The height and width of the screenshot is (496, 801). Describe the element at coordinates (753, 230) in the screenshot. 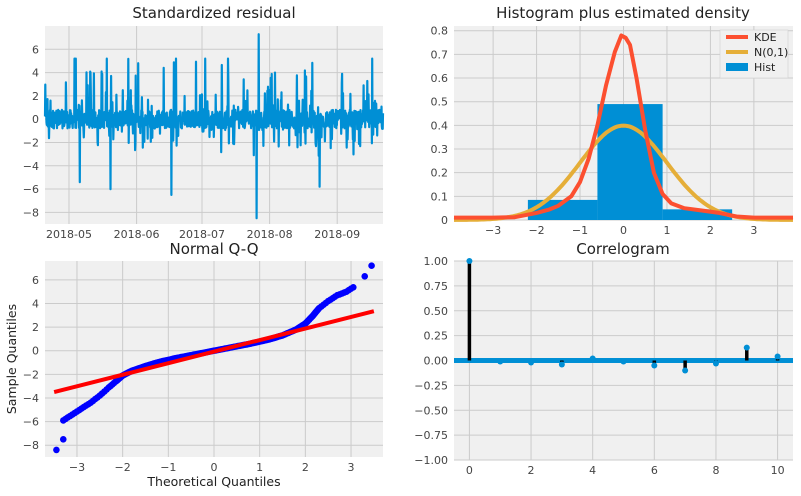

I see `histogram-xtick-label: 3` at that location.